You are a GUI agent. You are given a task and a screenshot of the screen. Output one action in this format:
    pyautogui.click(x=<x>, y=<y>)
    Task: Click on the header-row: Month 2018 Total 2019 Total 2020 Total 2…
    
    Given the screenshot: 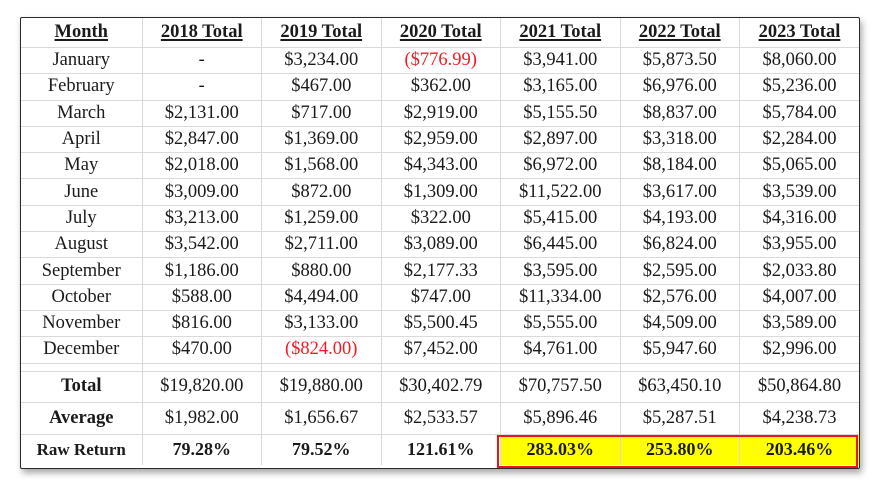 What is the action you would take?
    pyautogui.click(x=440, y=33)
    